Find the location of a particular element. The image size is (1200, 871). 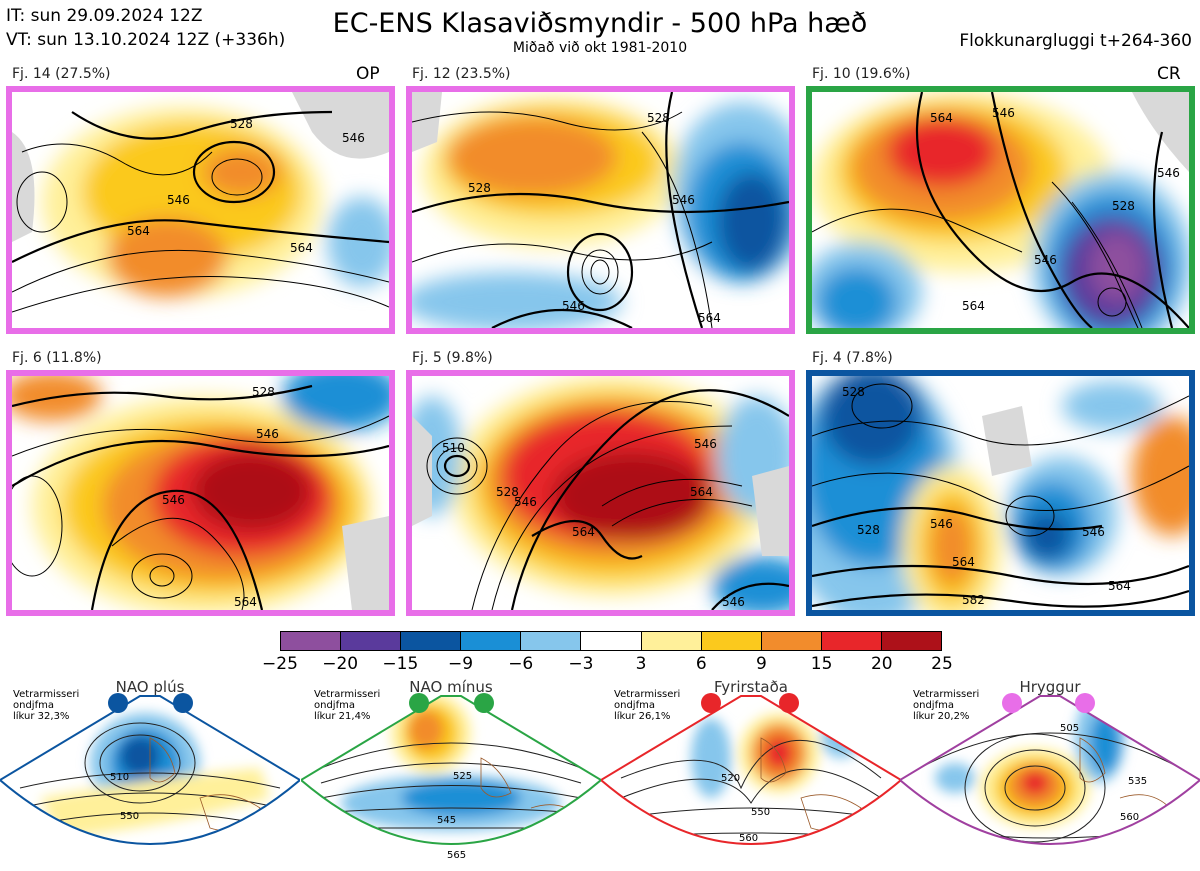

colorbar-tick-label: −20 is located at coordinates (340, 664).